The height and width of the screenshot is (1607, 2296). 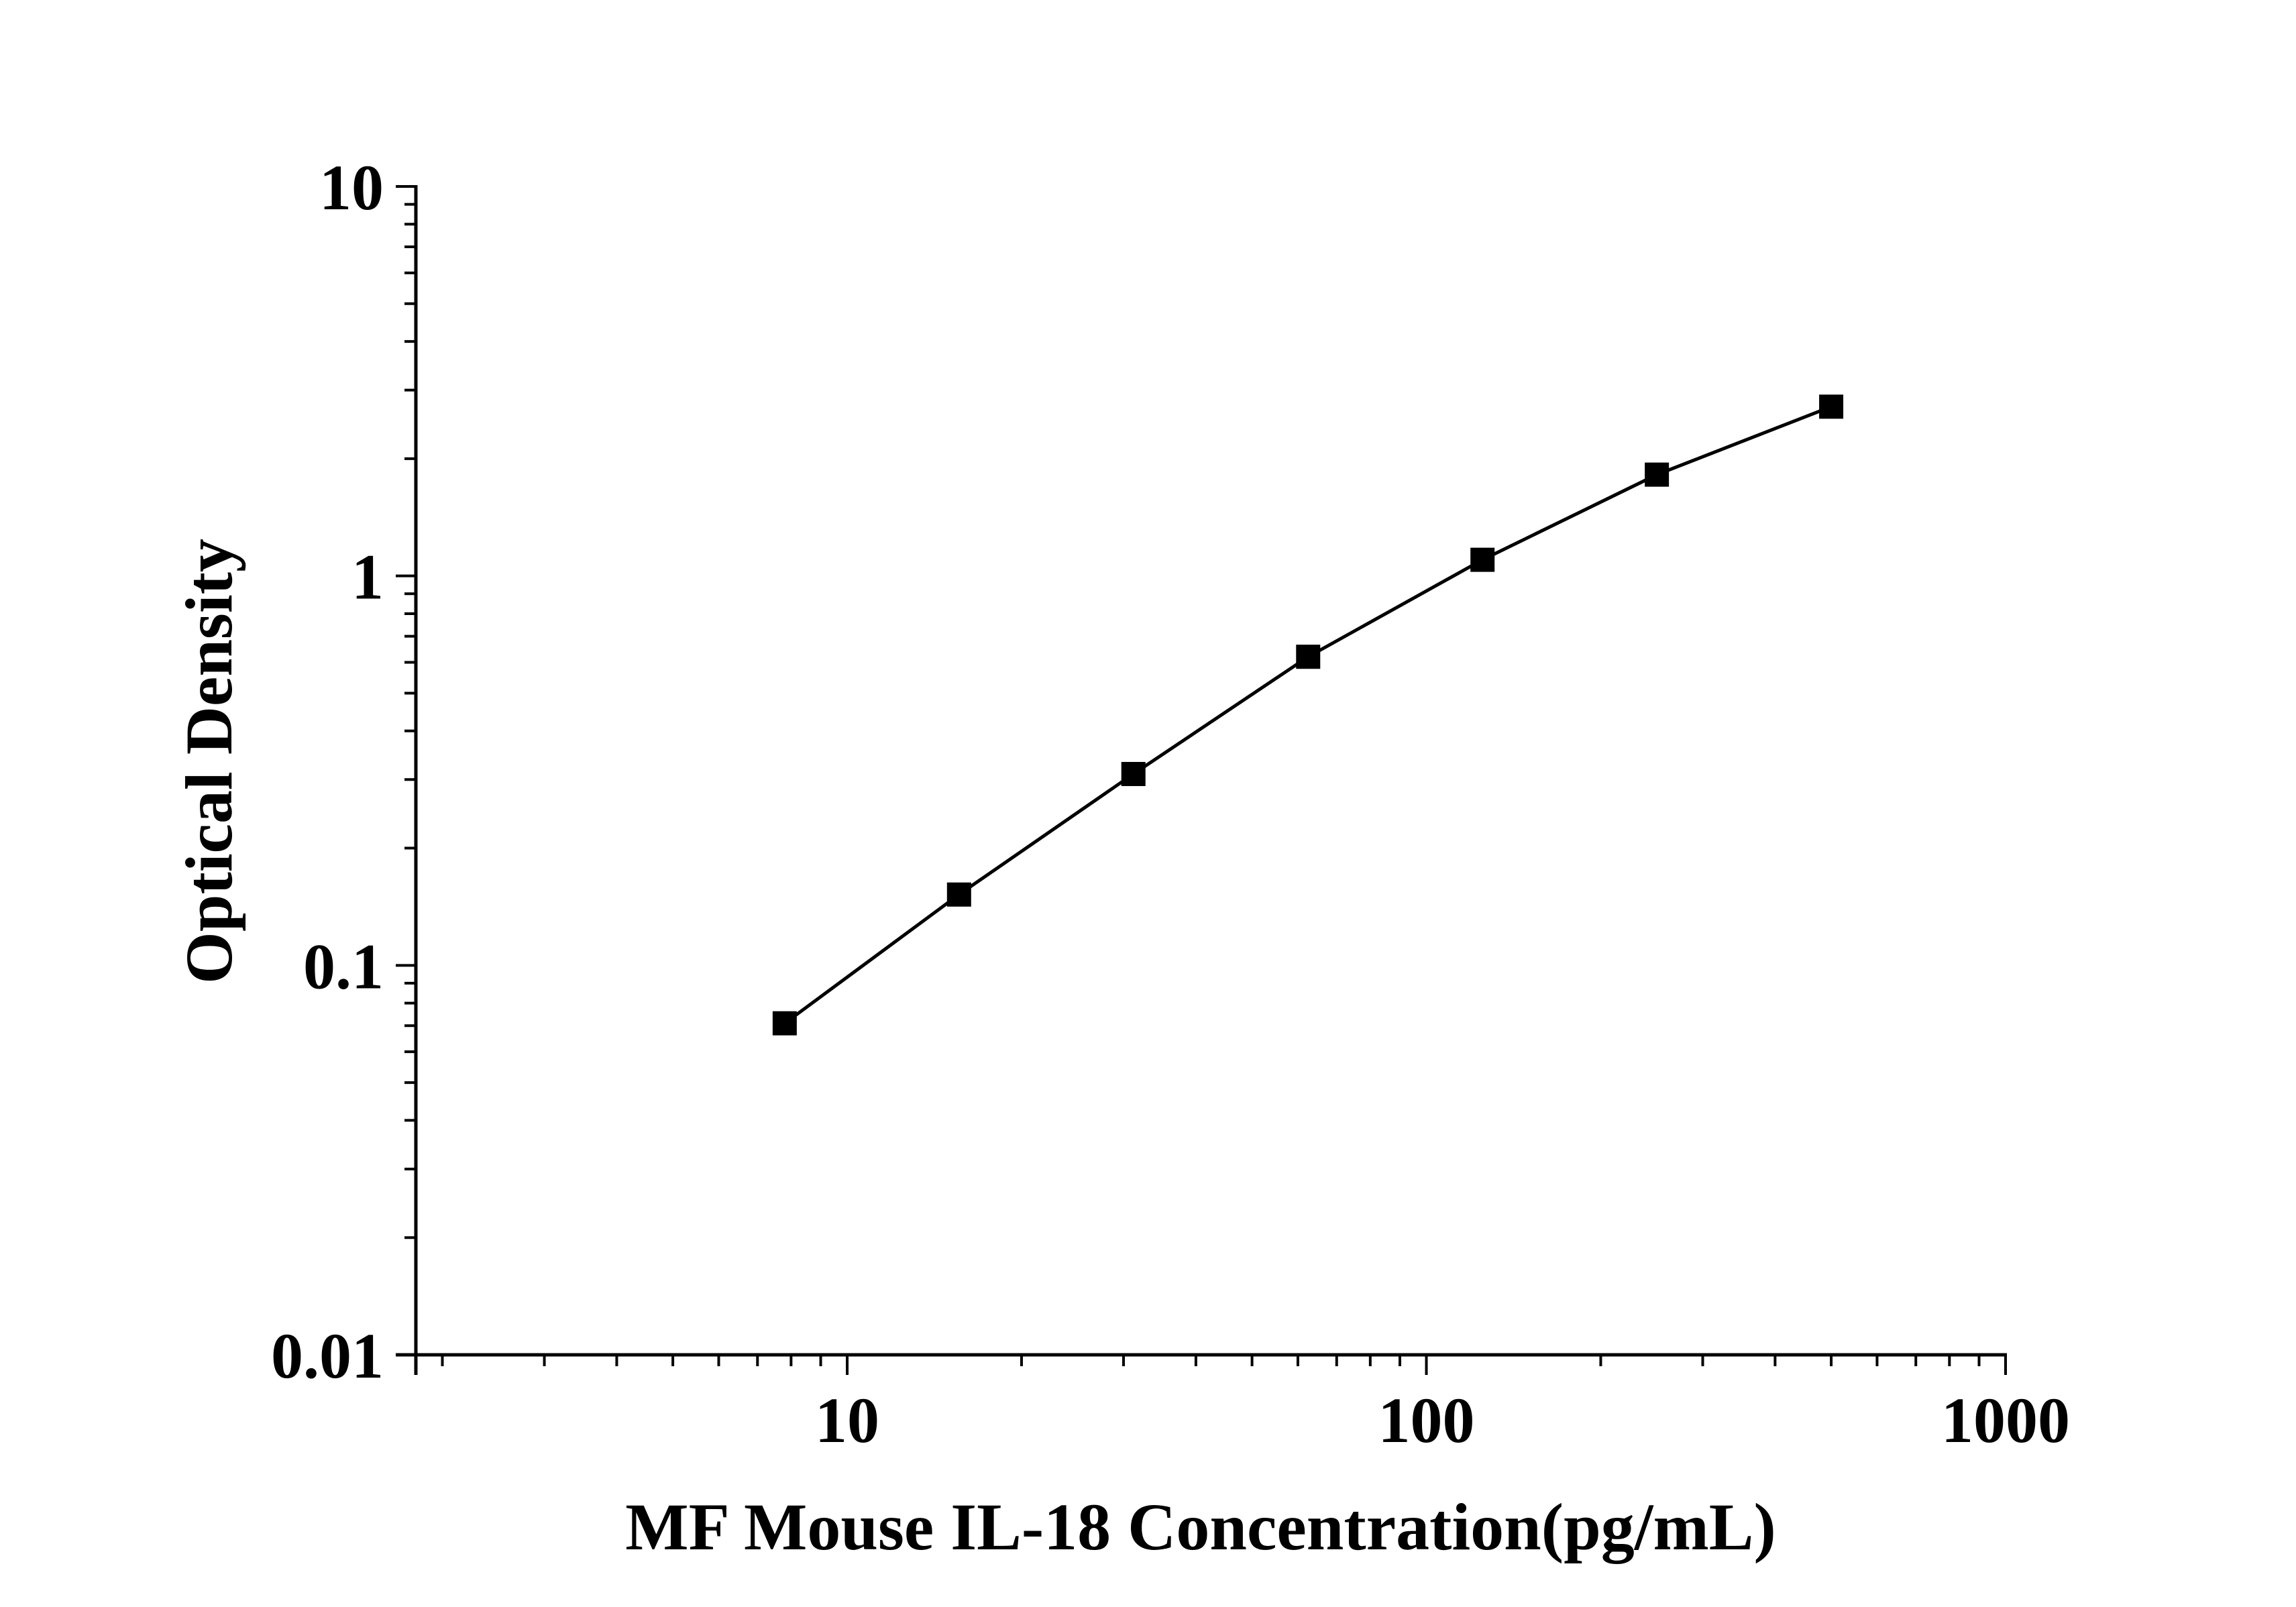 I want to click on y-tick-label: 0.01, so click(x=327, y=1356).